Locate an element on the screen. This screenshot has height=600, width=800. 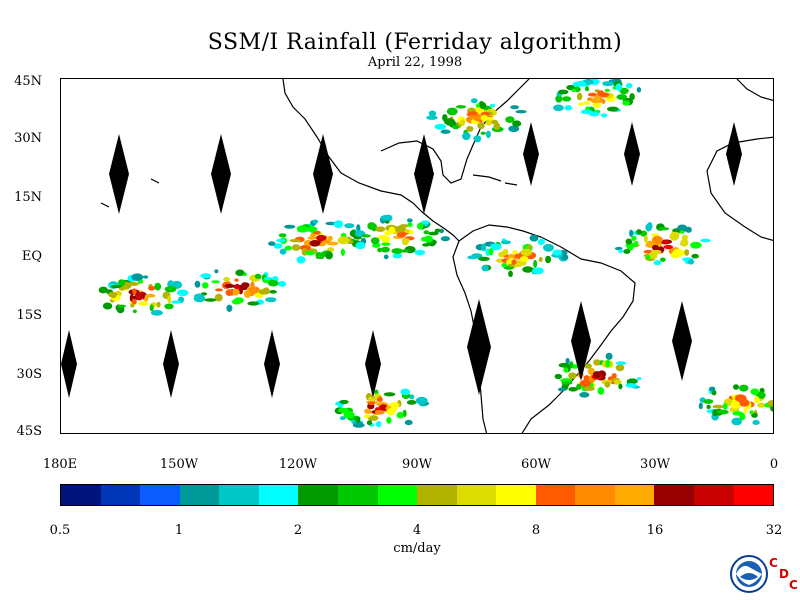
colorbar-tick-1: 1 is located at coordinates (179, 530).